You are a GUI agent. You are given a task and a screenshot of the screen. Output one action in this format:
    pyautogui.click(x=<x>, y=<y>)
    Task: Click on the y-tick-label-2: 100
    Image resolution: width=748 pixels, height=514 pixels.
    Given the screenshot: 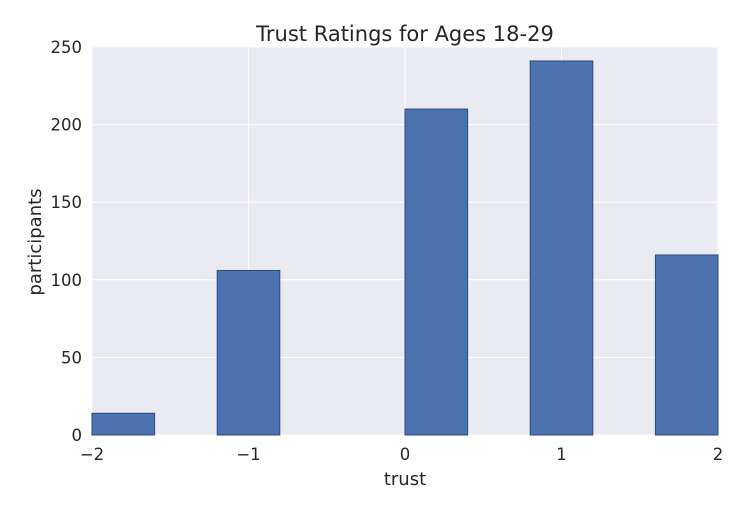 What is the action you would take?
    pyautogui.click(x=67, y=280)
    